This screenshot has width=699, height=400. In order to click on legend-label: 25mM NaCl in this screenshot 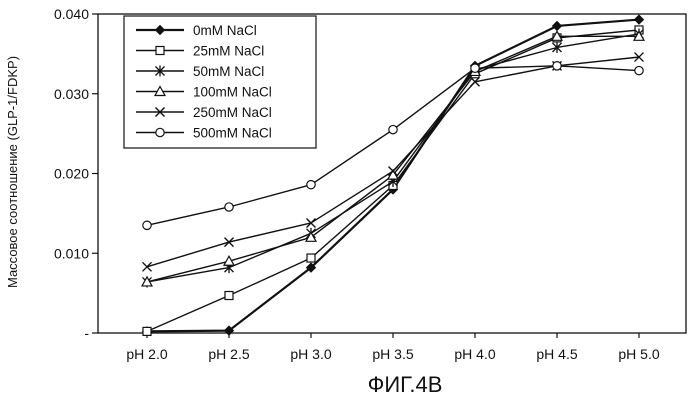, I will do `click(228, 51)`.